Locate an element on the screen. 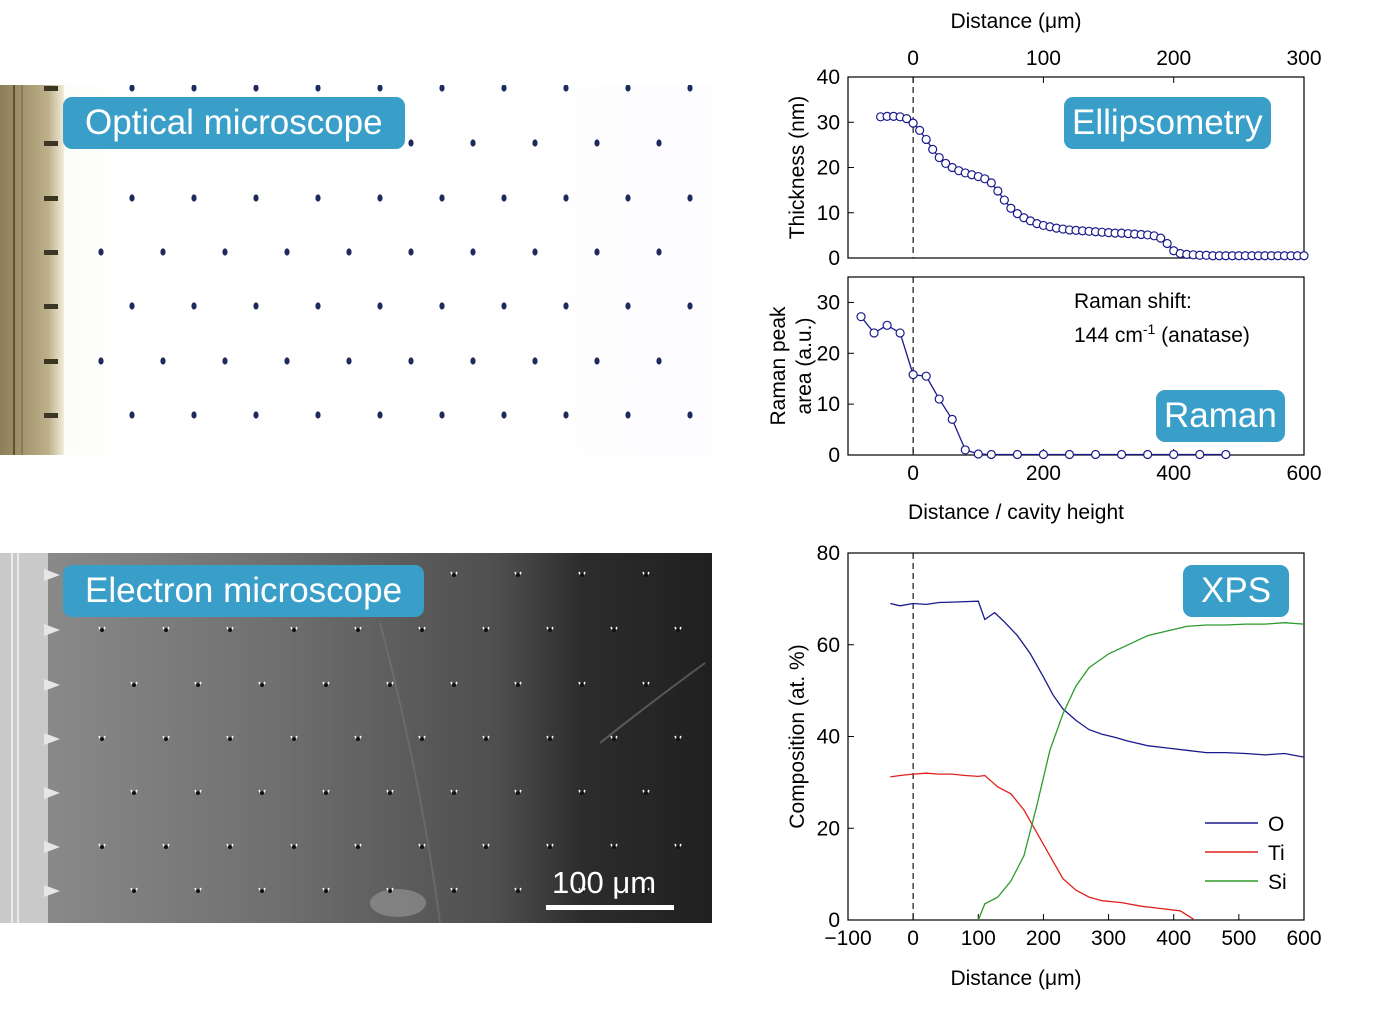 This screenshot has height=1011, width=1400. y-tick-label: 0 is located at coordinates (834, 920).